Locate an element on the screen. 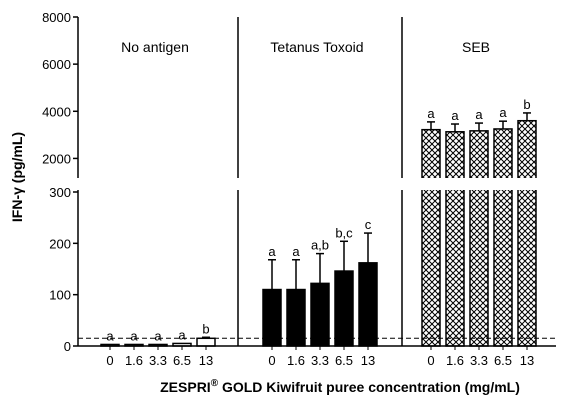  y-tick-label: 2000 is located at coordinates (56, 158).